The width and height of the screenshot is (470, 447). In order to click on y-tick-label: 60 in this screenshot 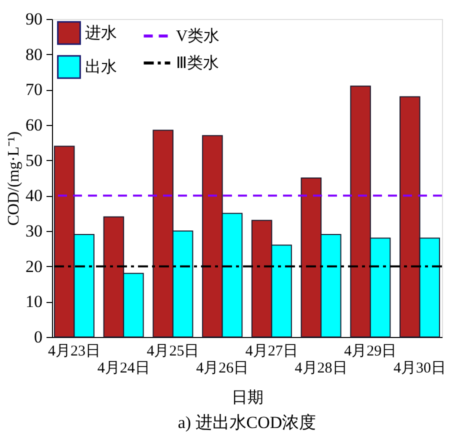, I will do `click(34, 125)`.